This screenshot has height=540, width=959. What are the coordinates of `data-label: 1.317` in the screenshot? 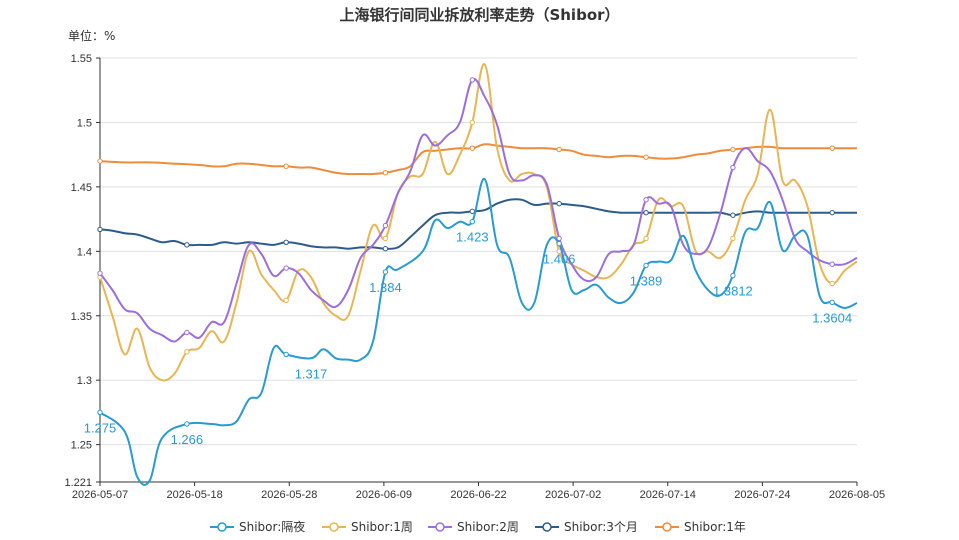 It's located at (311, 373).